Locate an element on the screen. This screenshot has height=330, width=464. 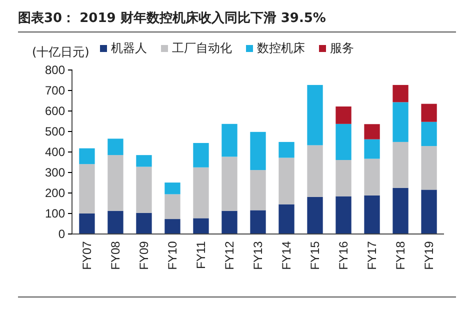
x-tick-label: FY11 is located at coordinates (201, 254).